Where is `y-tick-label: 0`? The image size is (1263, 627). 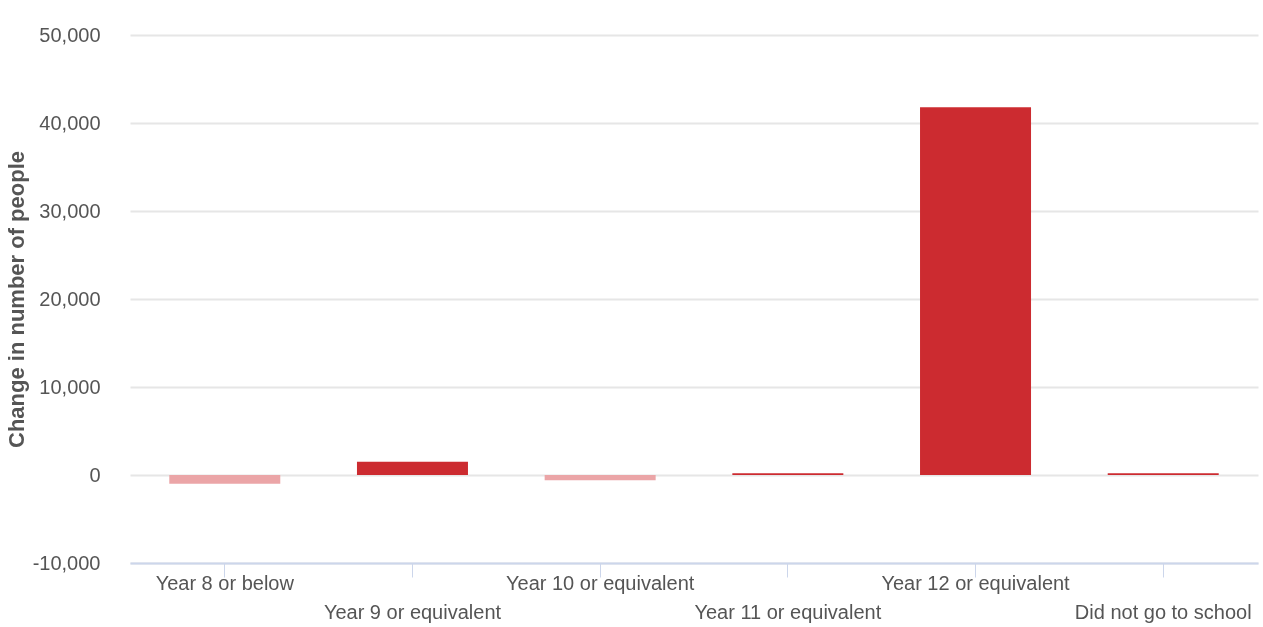
y-tick-label: 0 is located at coordinates (95, 474).